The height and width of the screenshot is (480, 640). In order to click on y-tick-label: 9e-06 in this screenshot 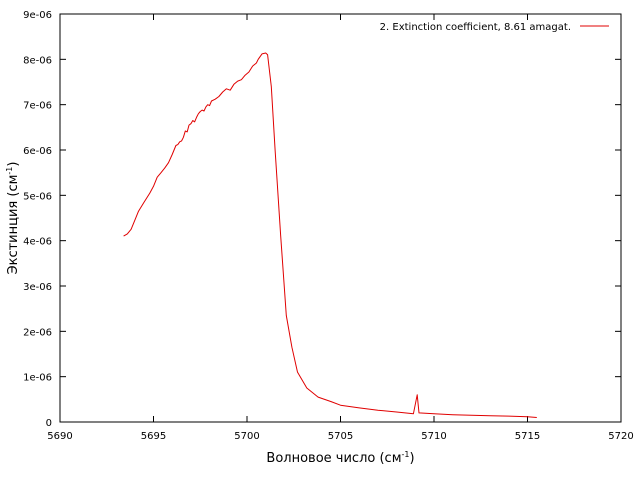, I will do `click(37, 15)`.